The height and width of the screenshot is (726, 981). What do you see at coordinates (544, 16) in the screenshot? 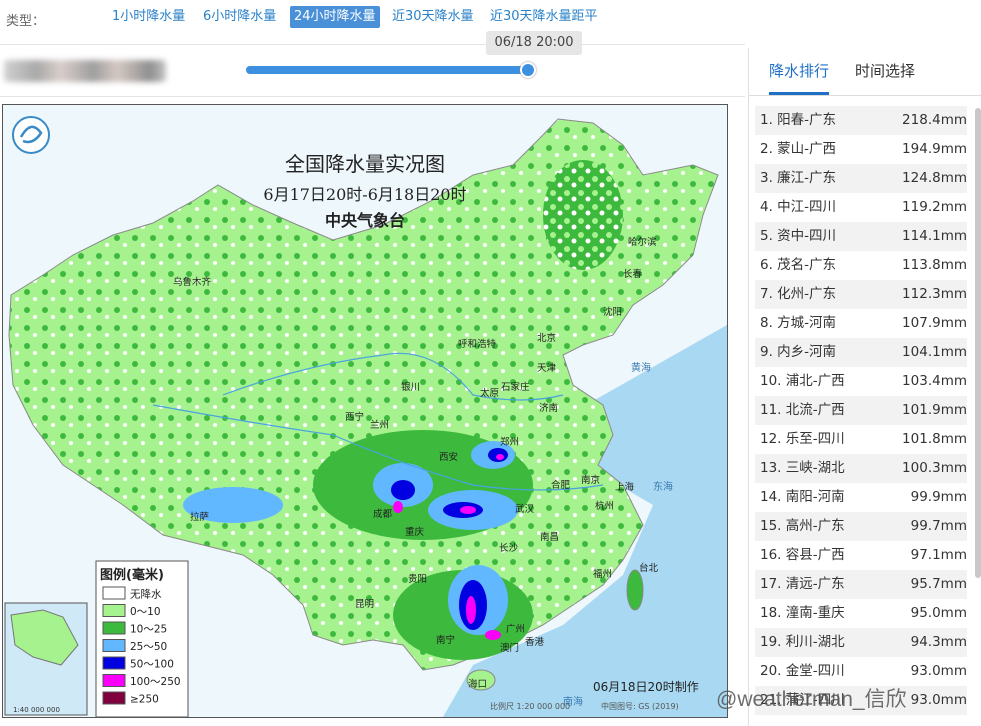
I see `tab-30d-anomaly: 近30天降水量距平` at bounding box center [544, 16].